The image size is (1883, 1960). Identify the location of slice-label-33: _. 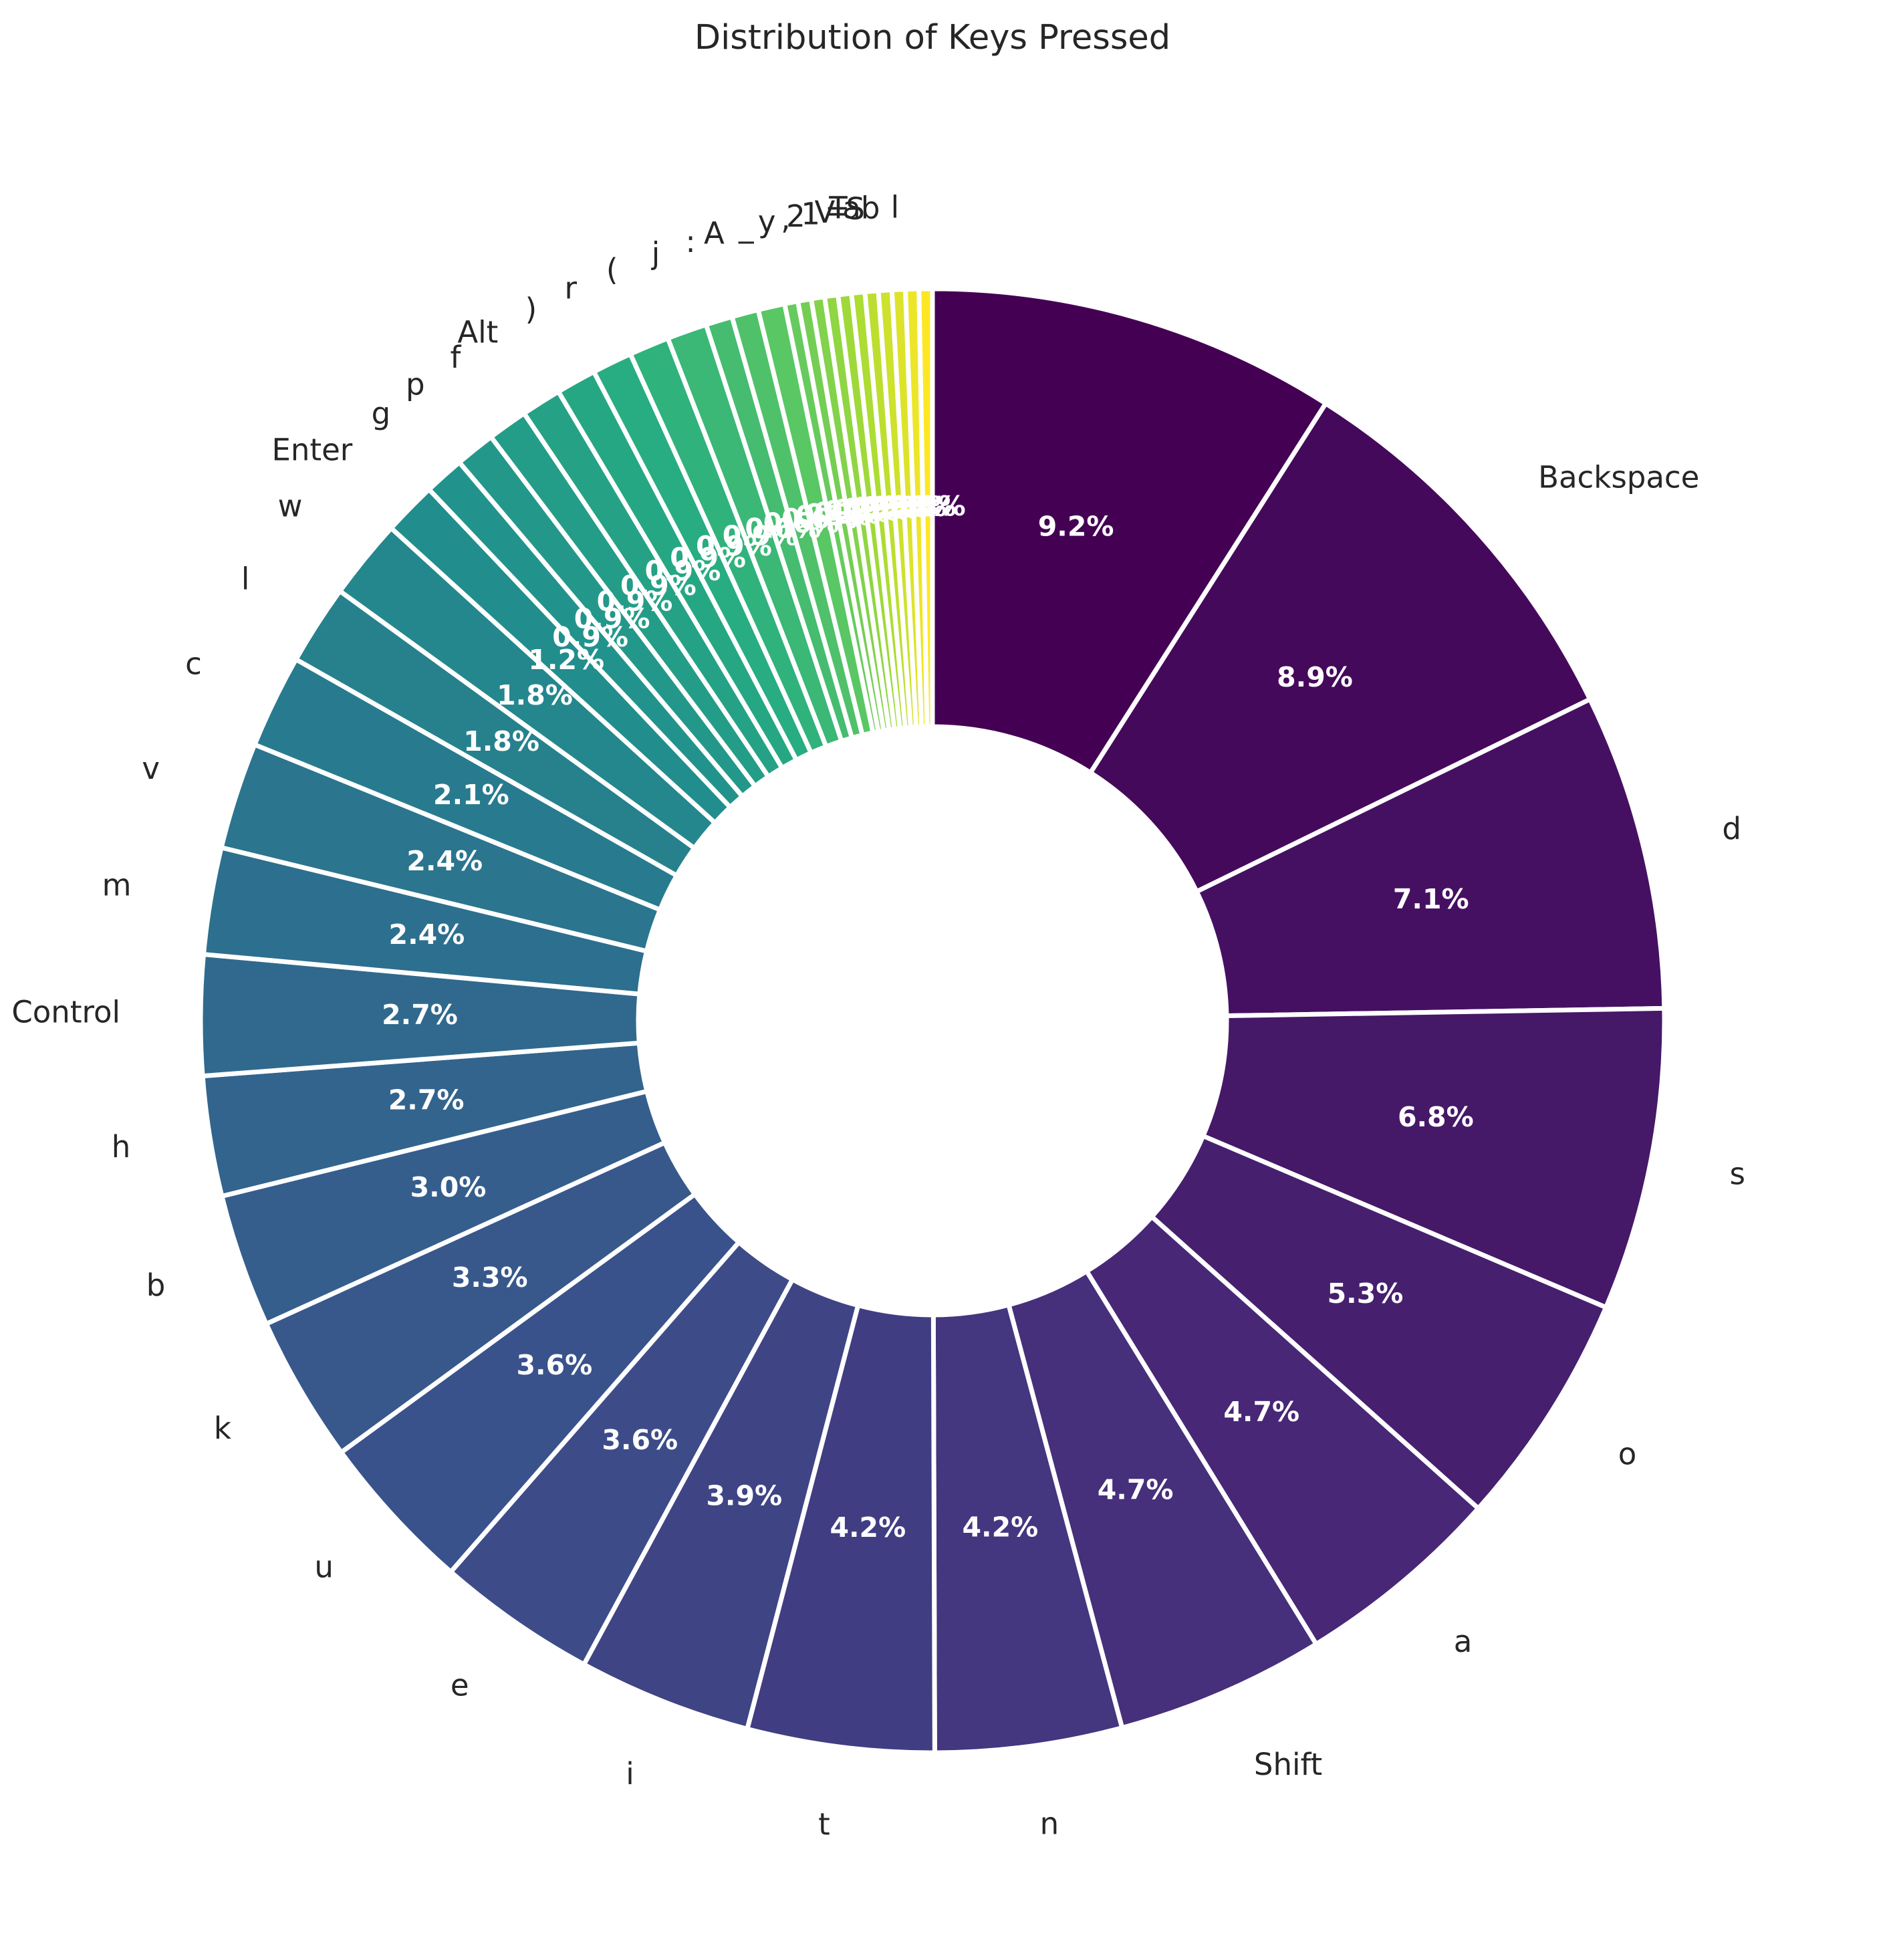
(746, 226).